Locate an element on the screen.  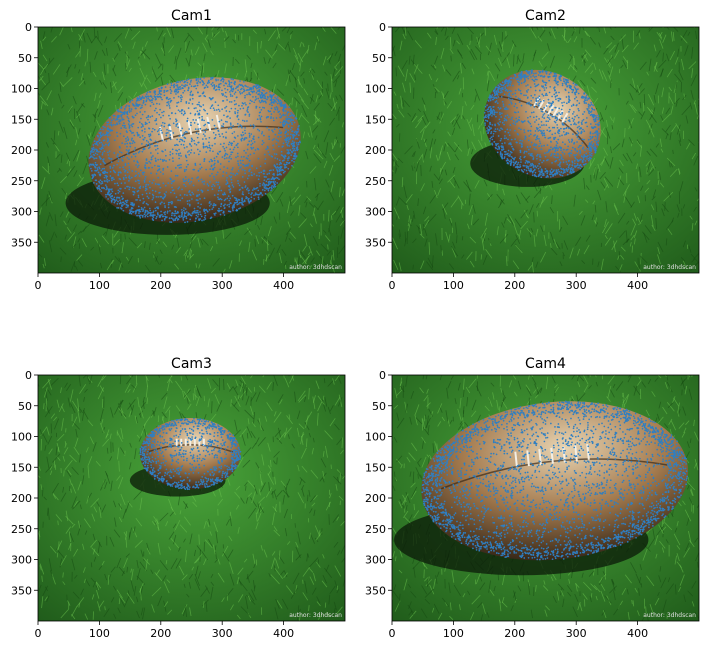
y-tick-label: 100 is located at coordinates (21, 437).